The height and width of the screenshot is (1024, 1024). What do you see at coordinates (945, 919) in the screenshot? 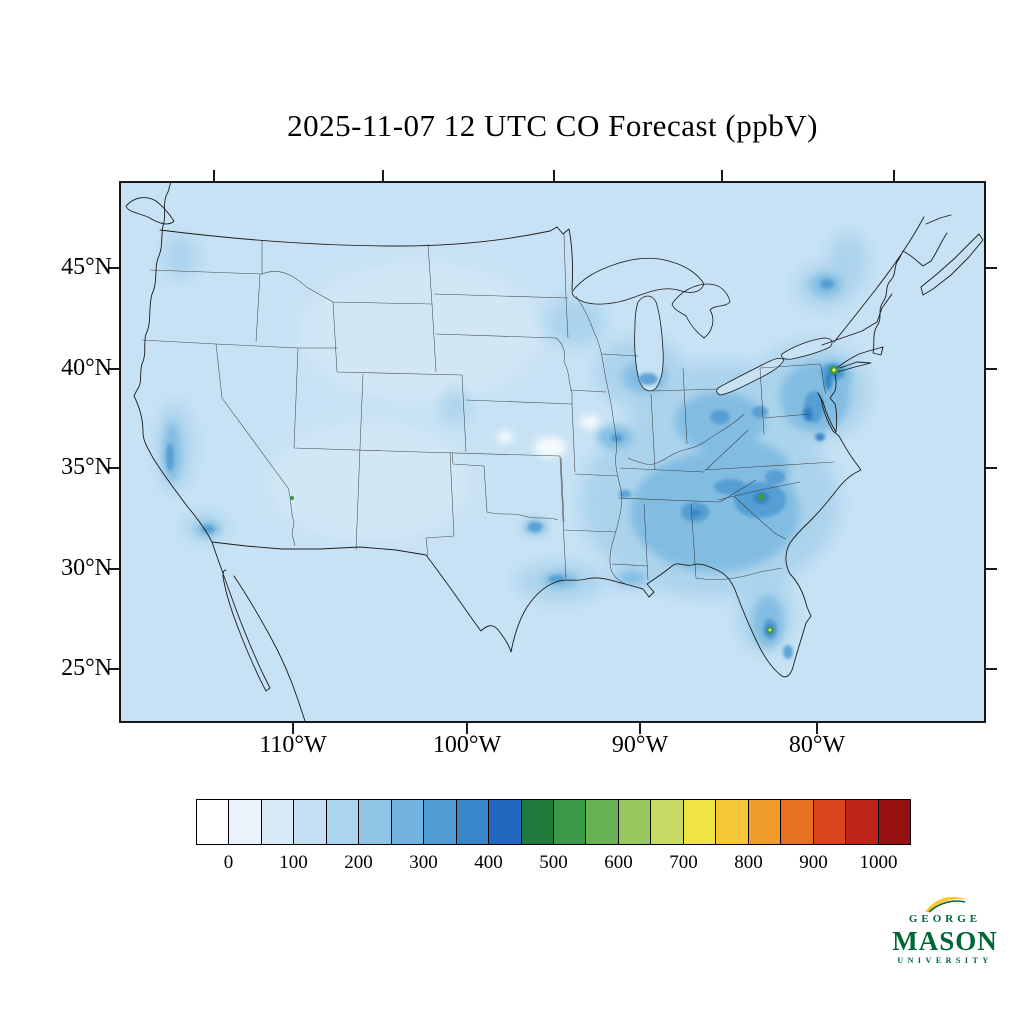
I see `gmu-logo-george: GEORGE` at bounding box center [945, 919].